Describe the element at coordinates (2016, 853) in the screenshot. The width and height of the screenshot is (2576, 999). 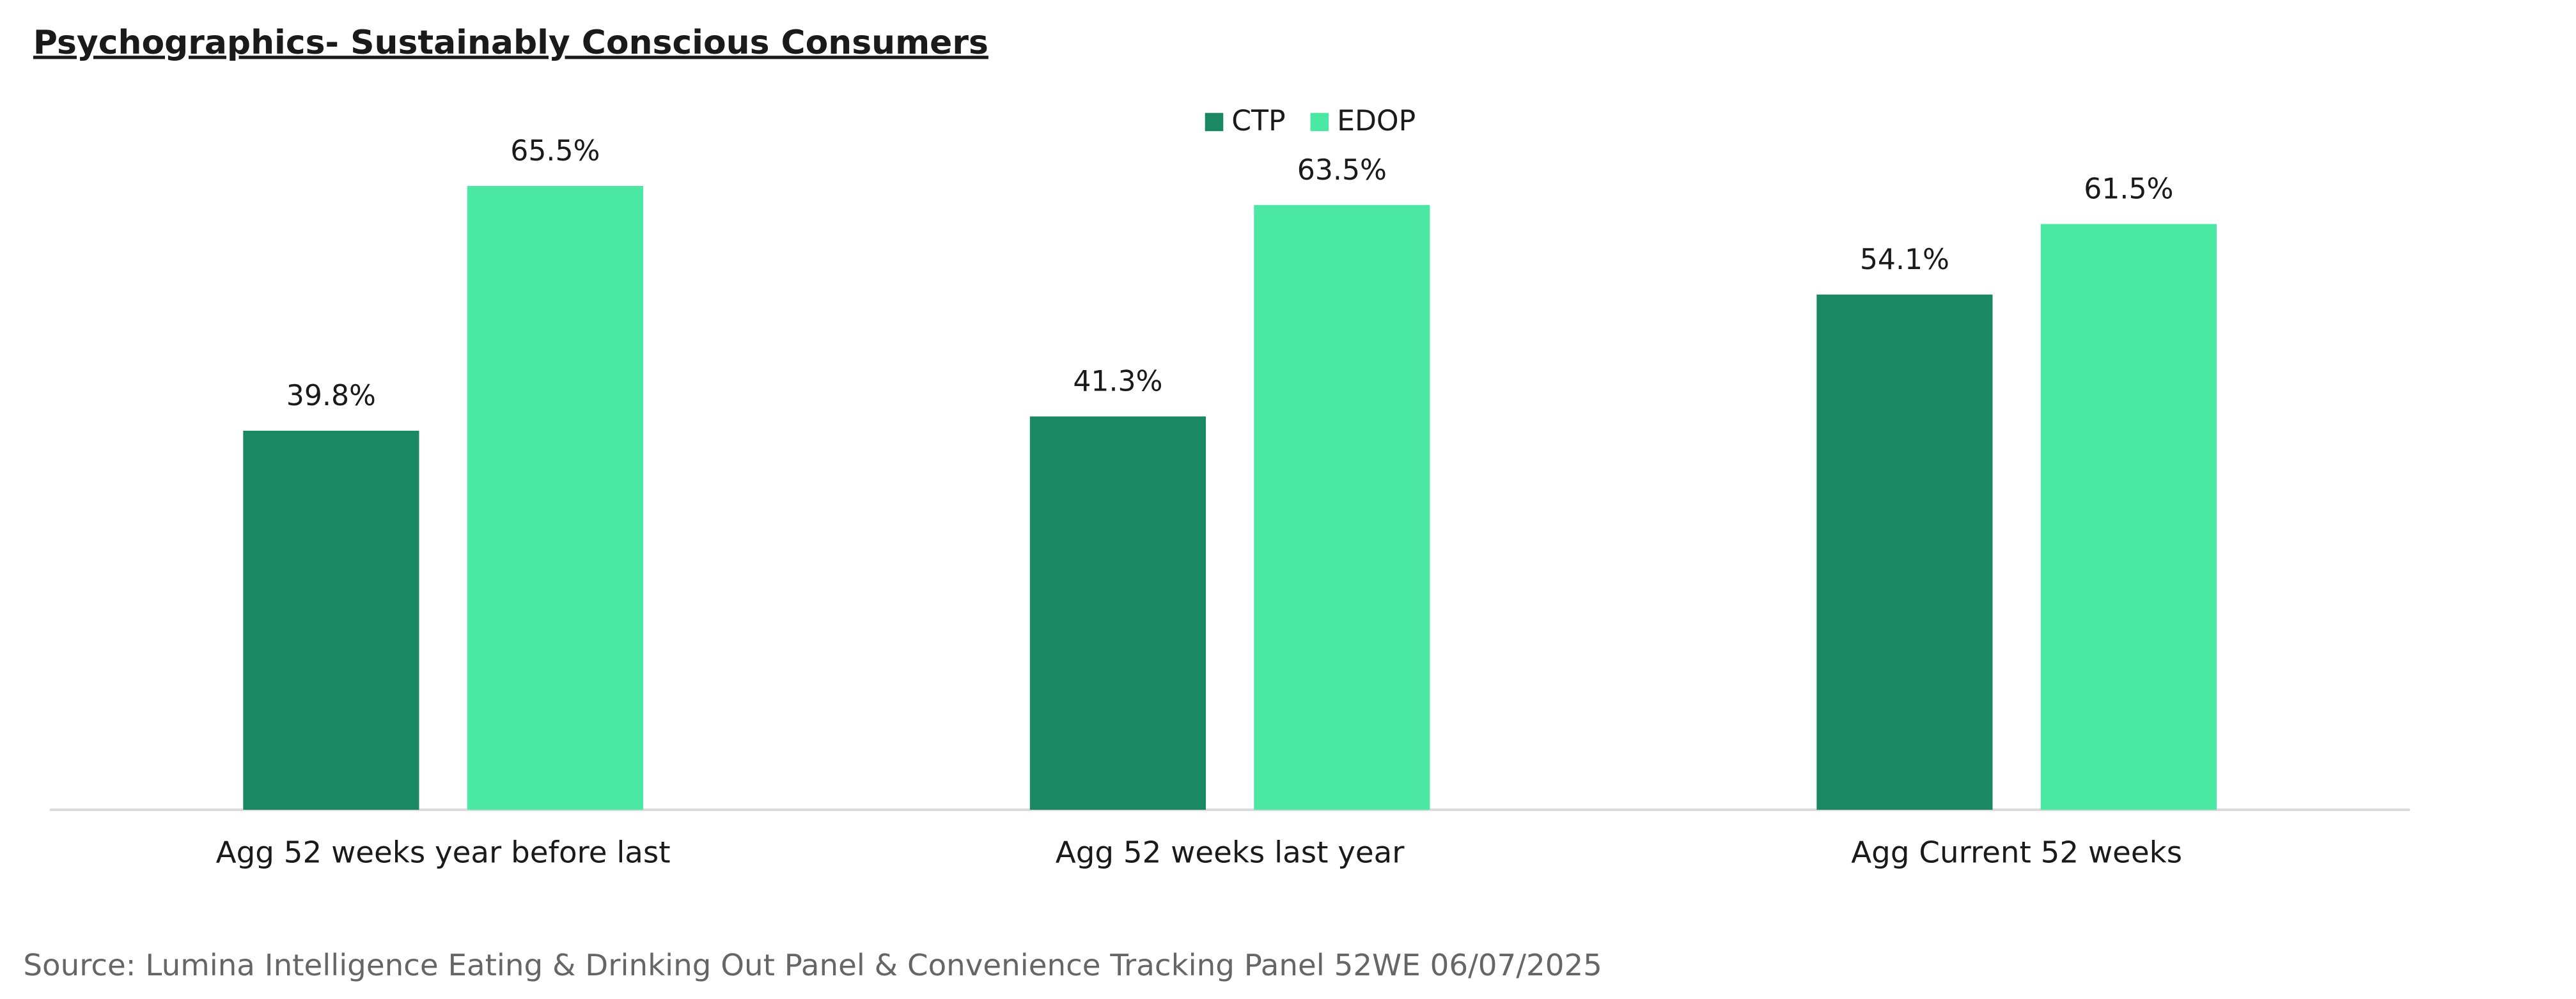
I see `x-tick-label: Agg Current 52 weeks` at that location.